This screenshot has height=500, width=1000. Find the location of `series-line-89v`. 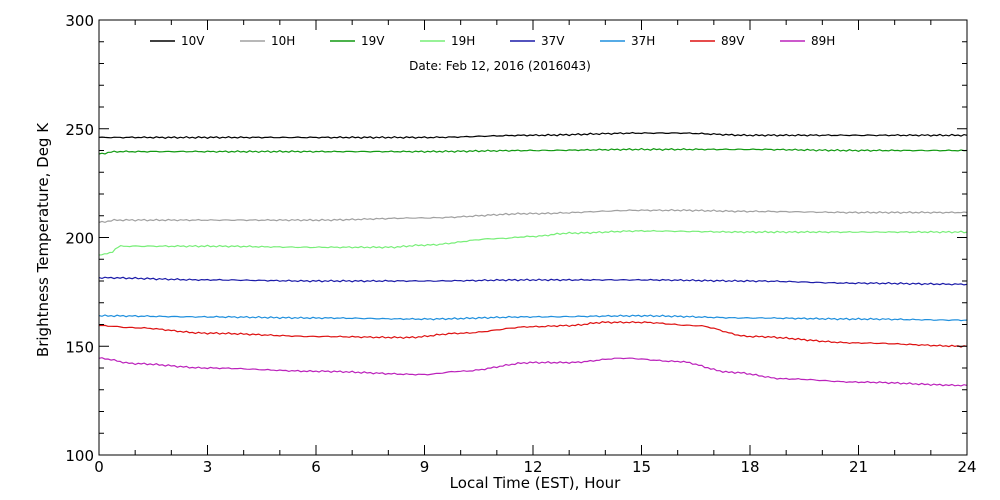

series-line-89v is located at coordinates (533, 334).